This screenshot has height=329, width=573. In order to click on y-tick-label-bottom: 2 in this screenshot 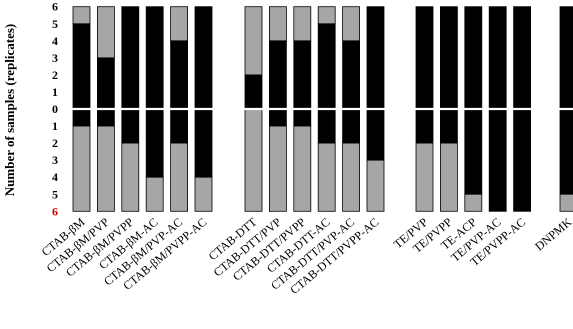, I will do `click(55, 143)`.